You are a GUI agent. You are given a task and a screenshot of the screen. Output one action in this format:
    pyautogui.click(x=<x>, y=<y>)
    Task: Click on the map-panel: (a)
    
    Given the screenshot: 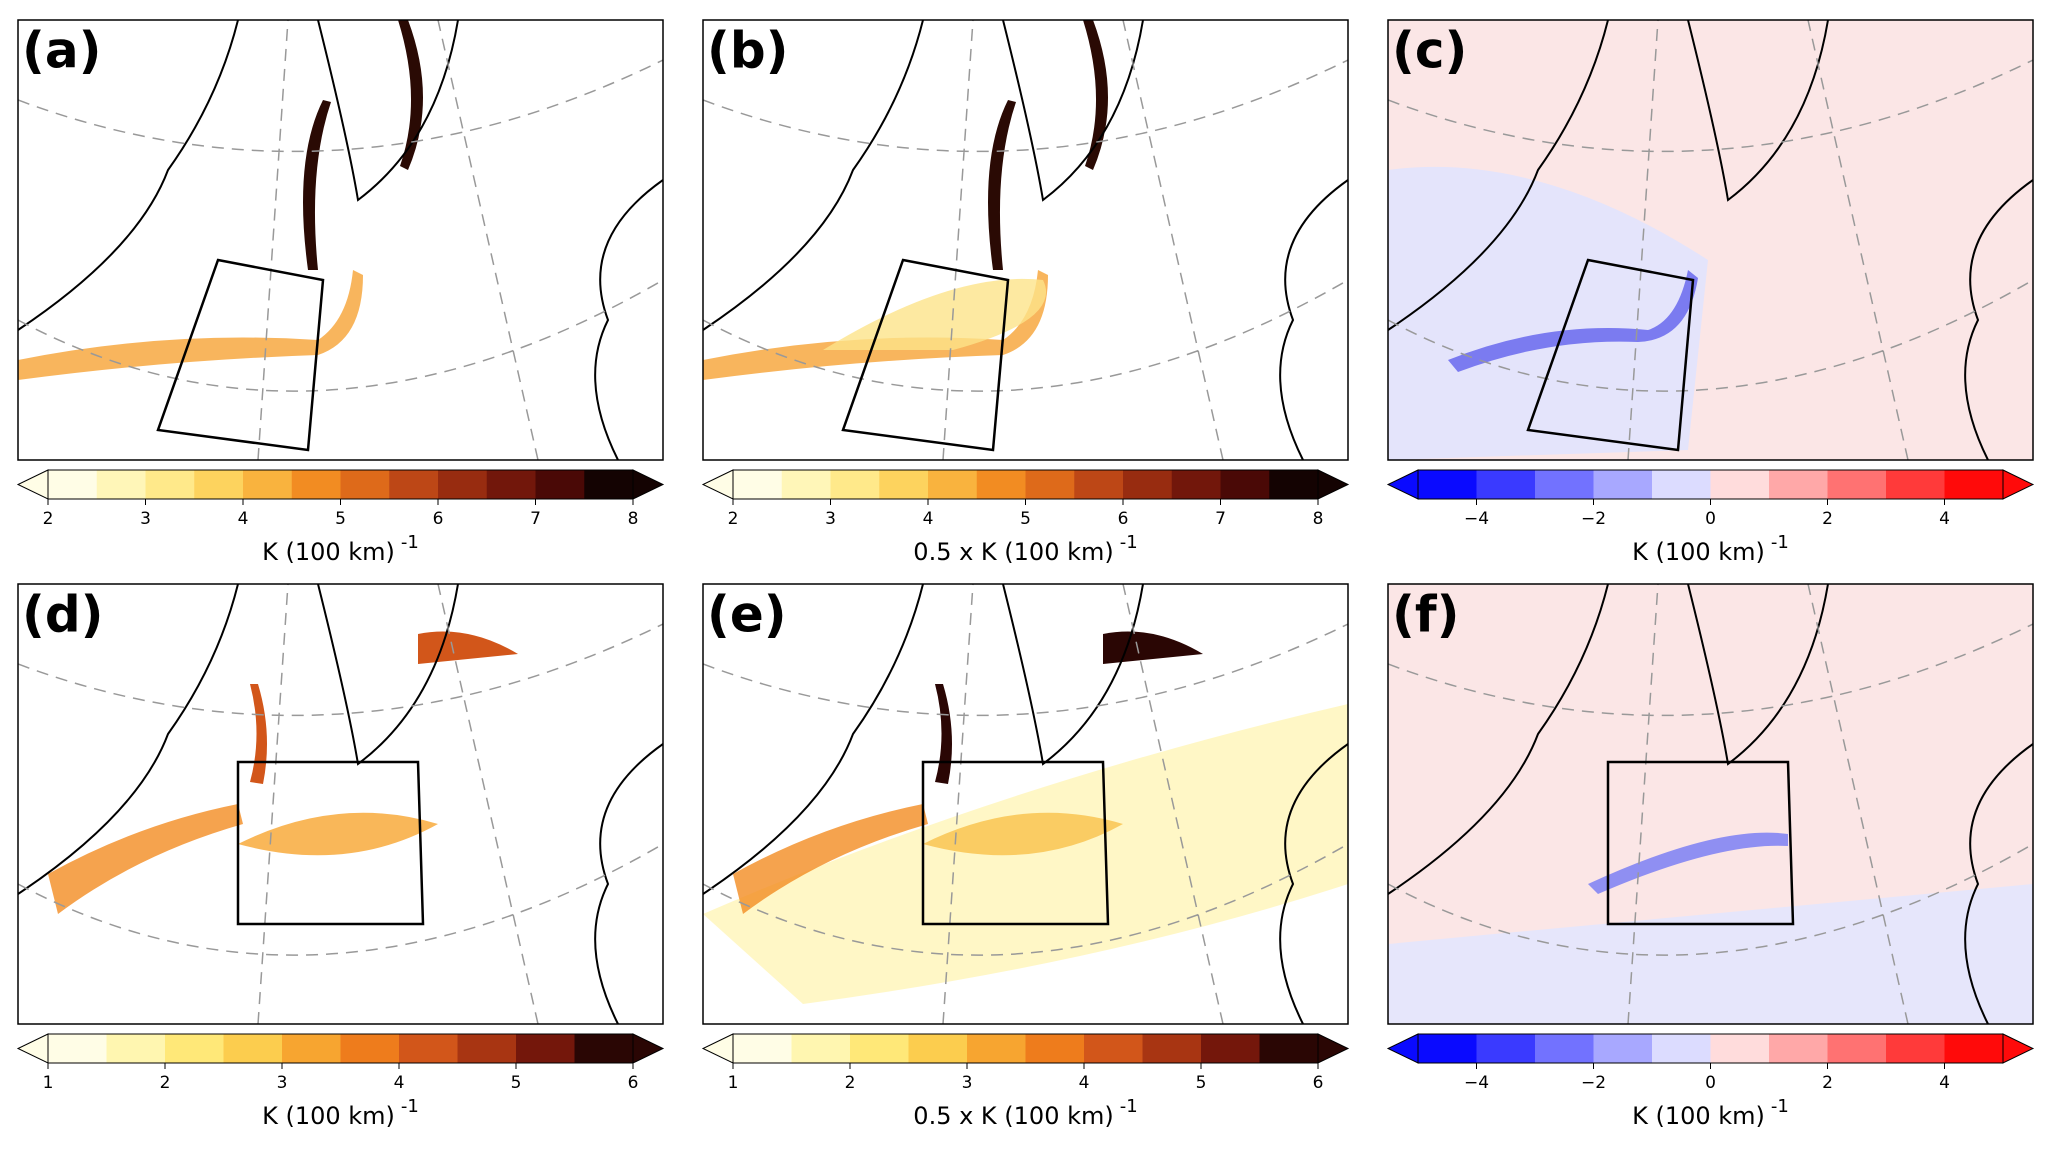 What is the action you would take?
    pyautogui.click(x=340, y=240)
    